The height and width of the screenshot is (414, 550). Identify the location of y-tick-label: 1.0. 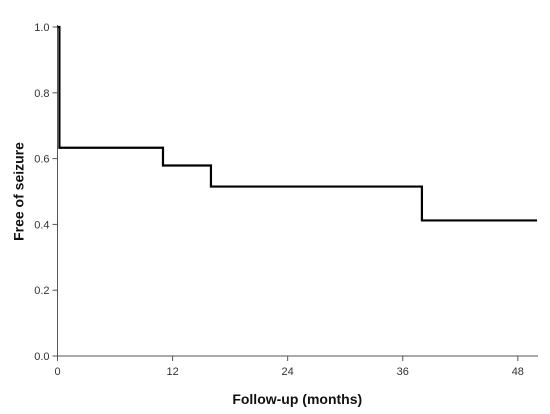
(41, 28).